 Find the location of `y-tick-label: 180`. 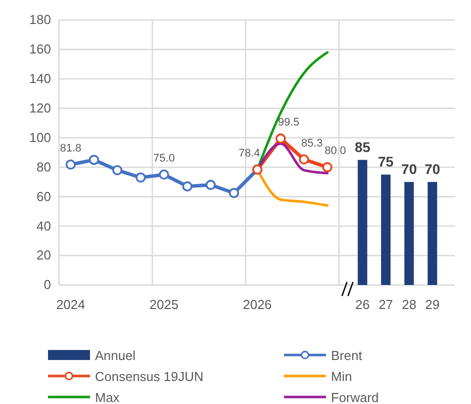

y-tick-label: 180 is located at coordinates (40, 20).